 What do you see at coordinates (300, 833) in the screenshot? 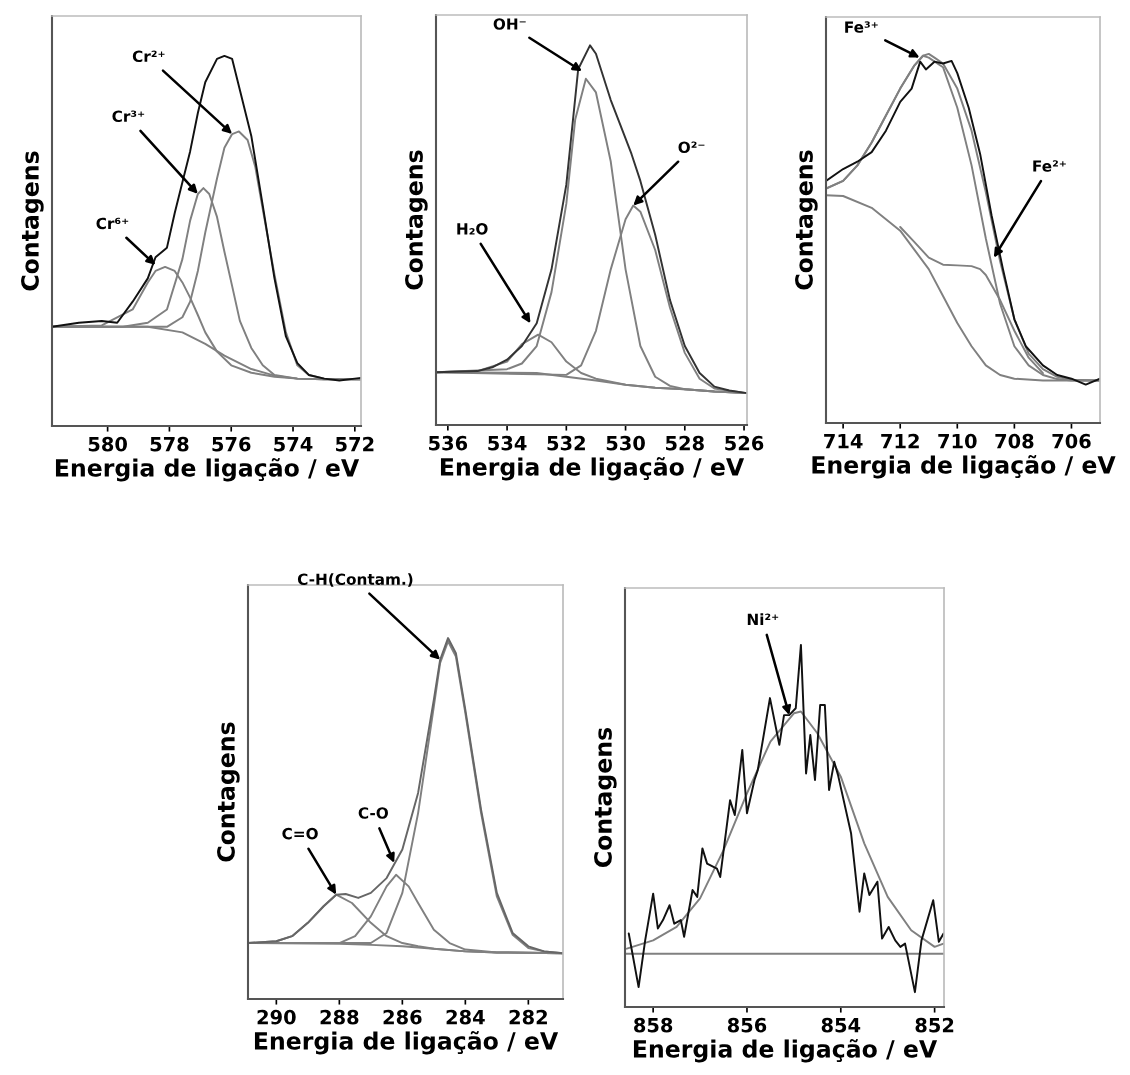
I see `annotation: C=O` at bounding box center [300, 833].